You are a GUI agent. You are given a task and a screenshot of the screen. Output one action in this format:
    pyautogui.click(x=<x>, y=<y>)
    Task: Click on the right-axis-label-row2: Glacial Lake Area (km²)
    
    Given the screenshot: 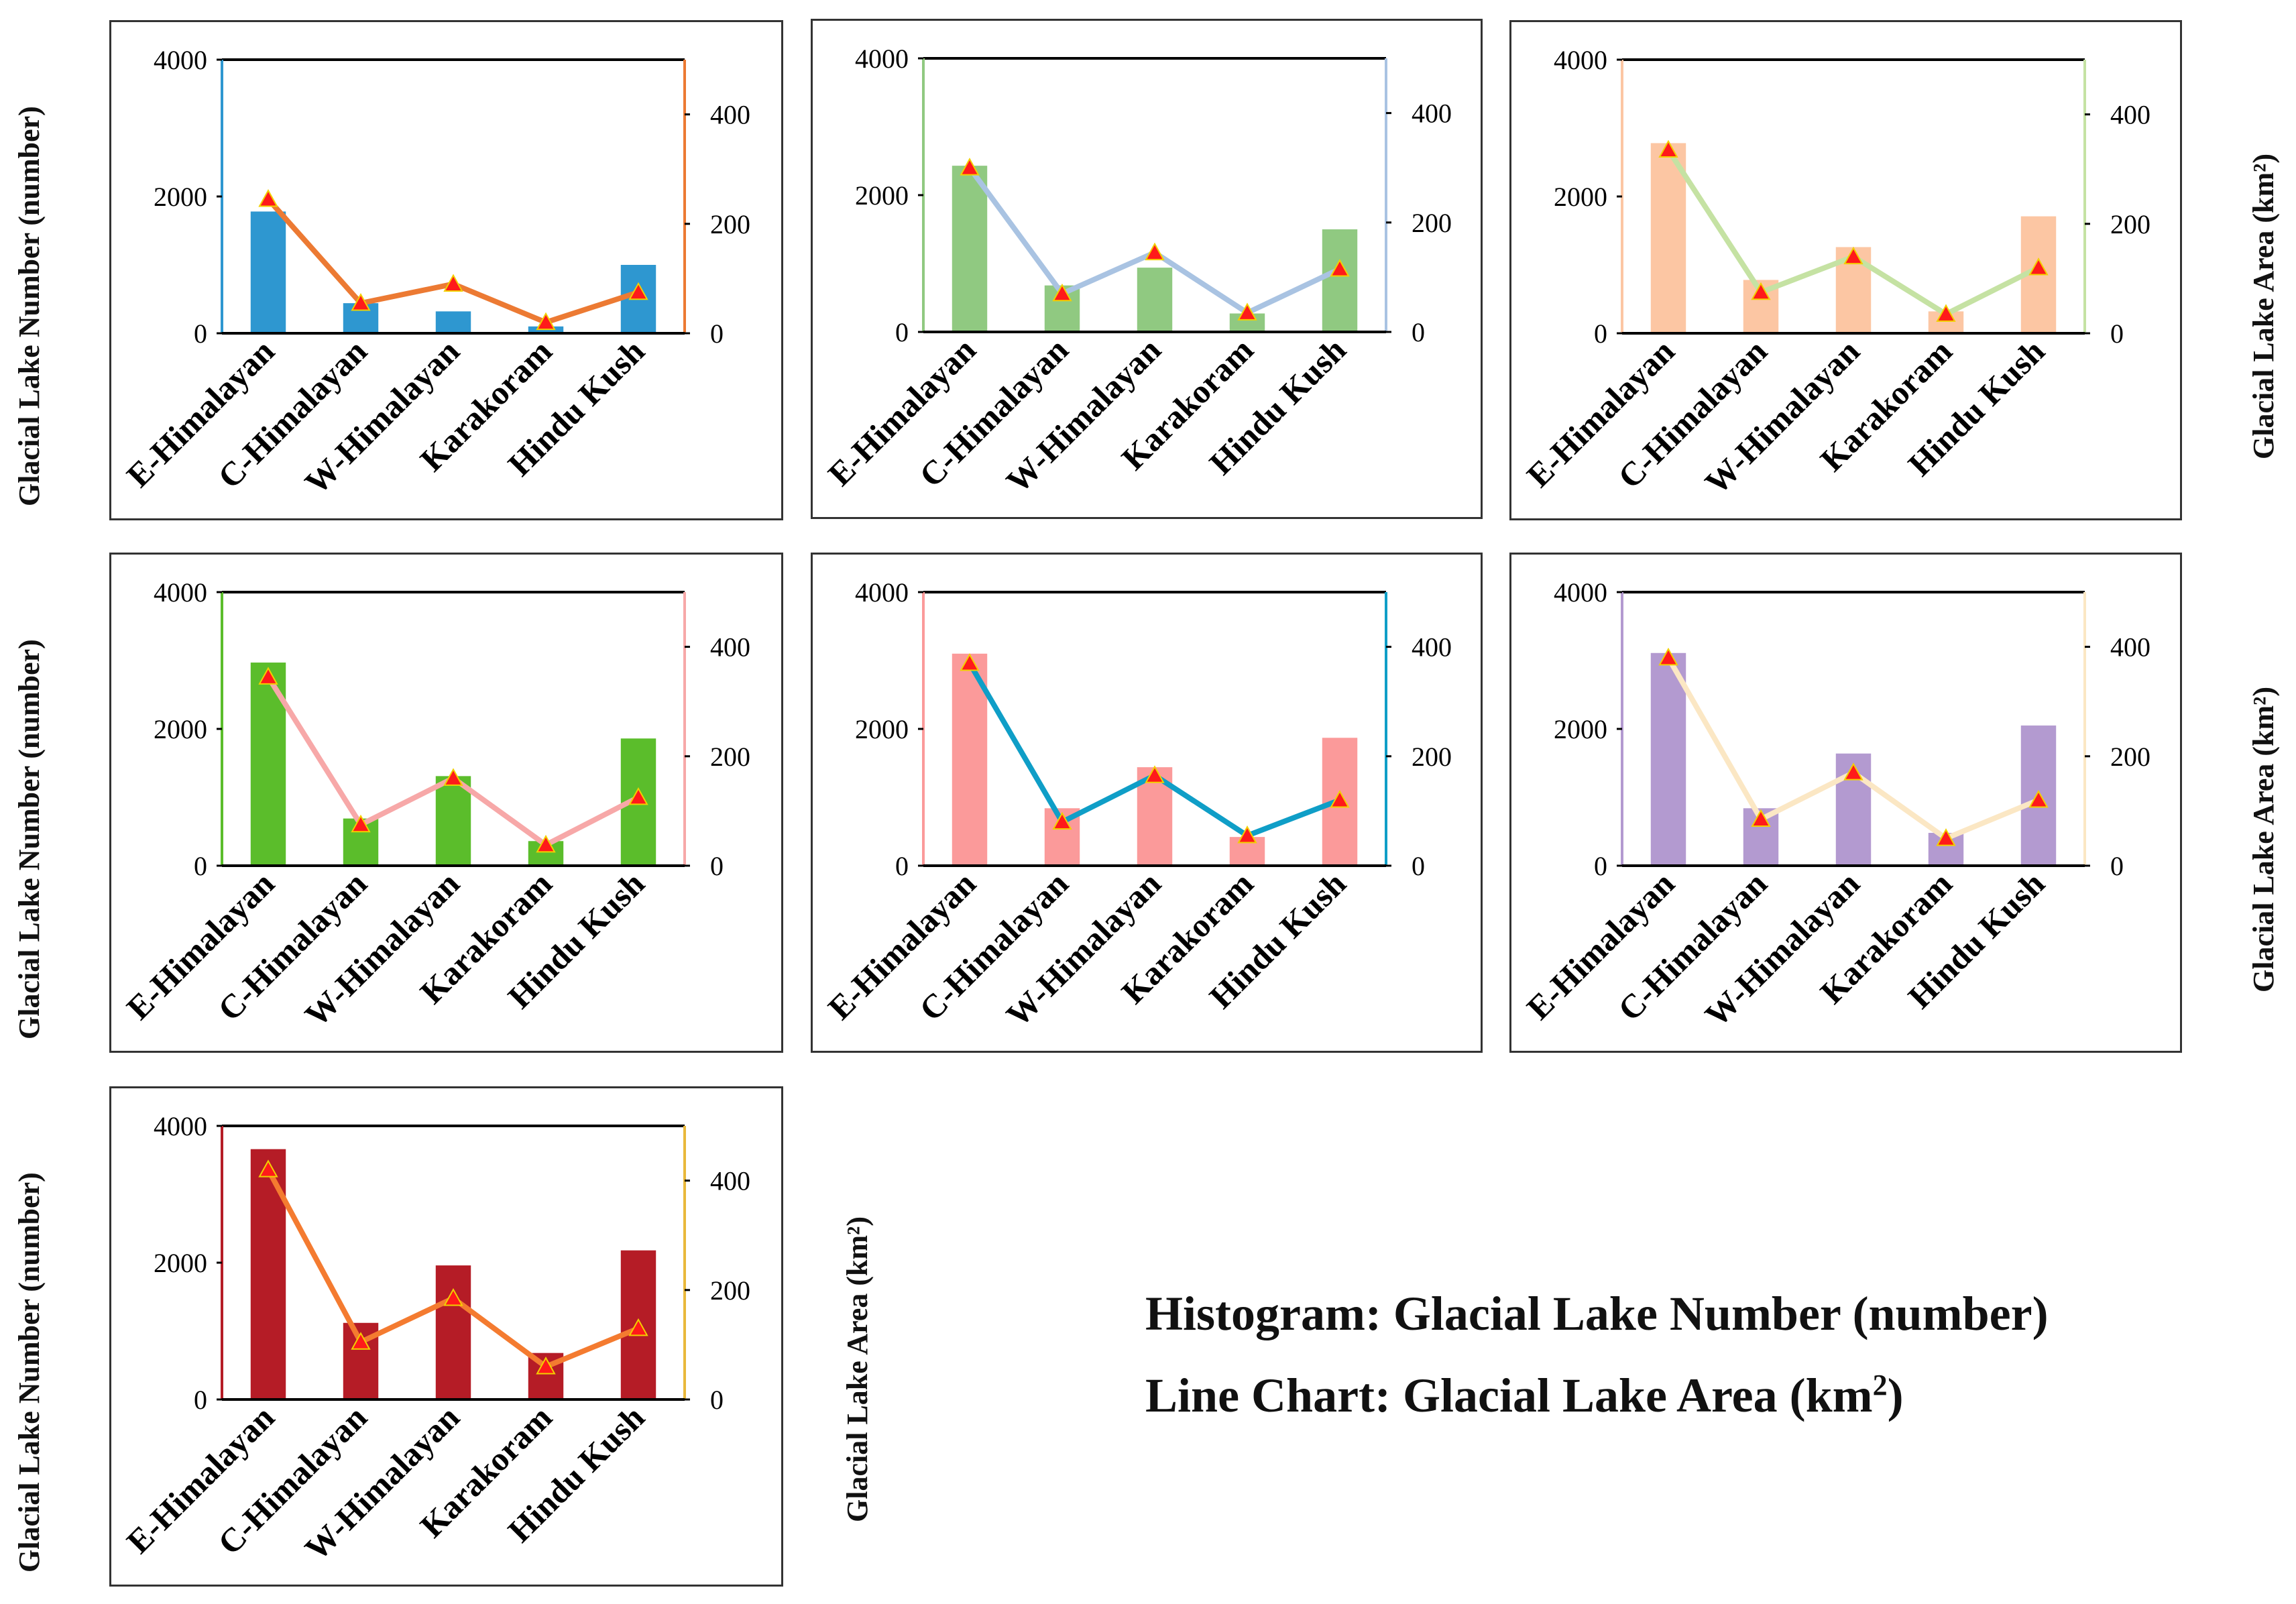 What is the action you would take?
    pyautogui.click(x=2263, y=839)
    